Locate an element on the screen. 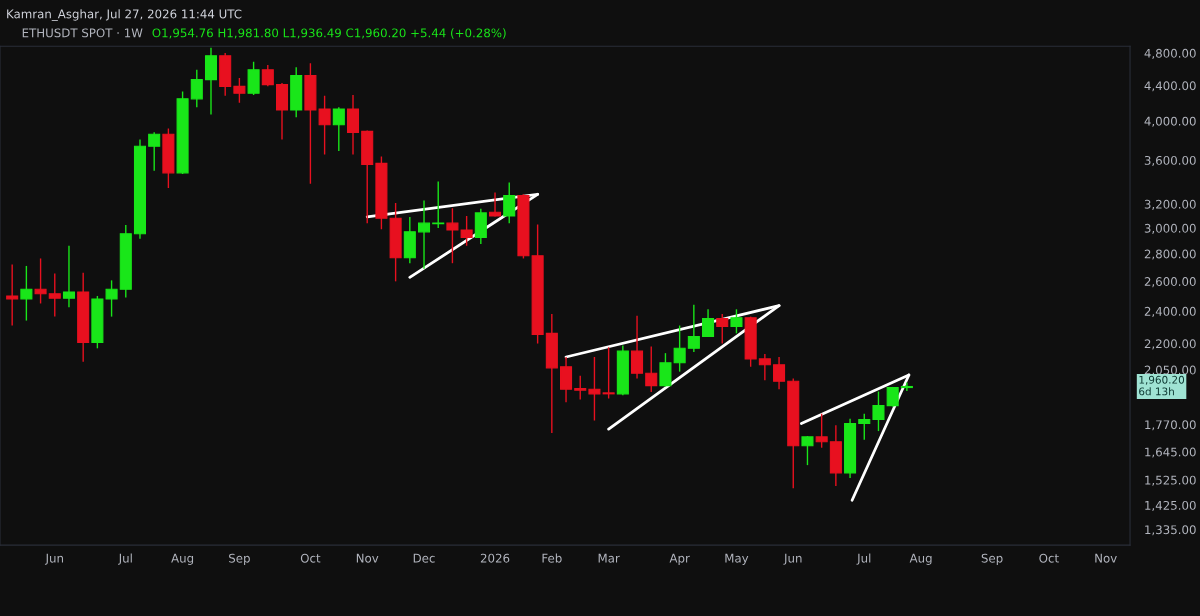  x-tick-label: Feb is located at coordinates (552, 558).